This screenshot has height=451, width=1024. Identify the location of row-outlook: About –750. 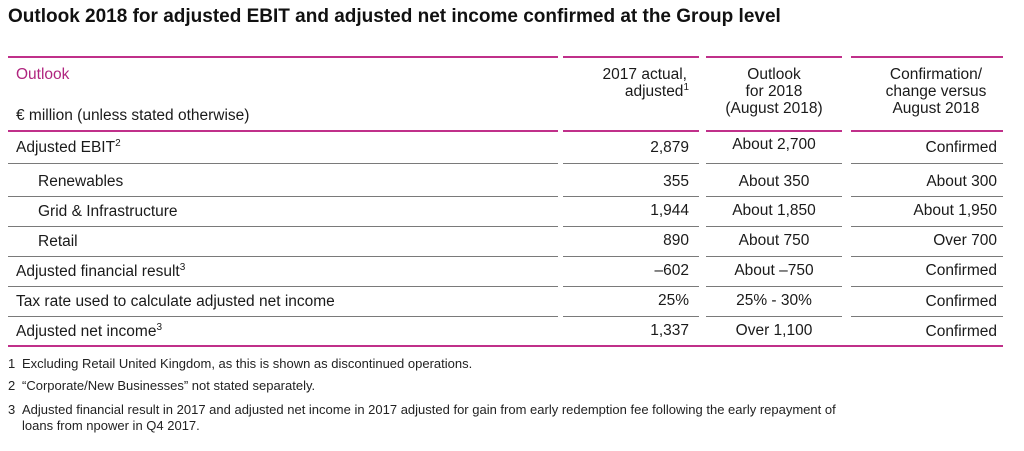
(774, 270).